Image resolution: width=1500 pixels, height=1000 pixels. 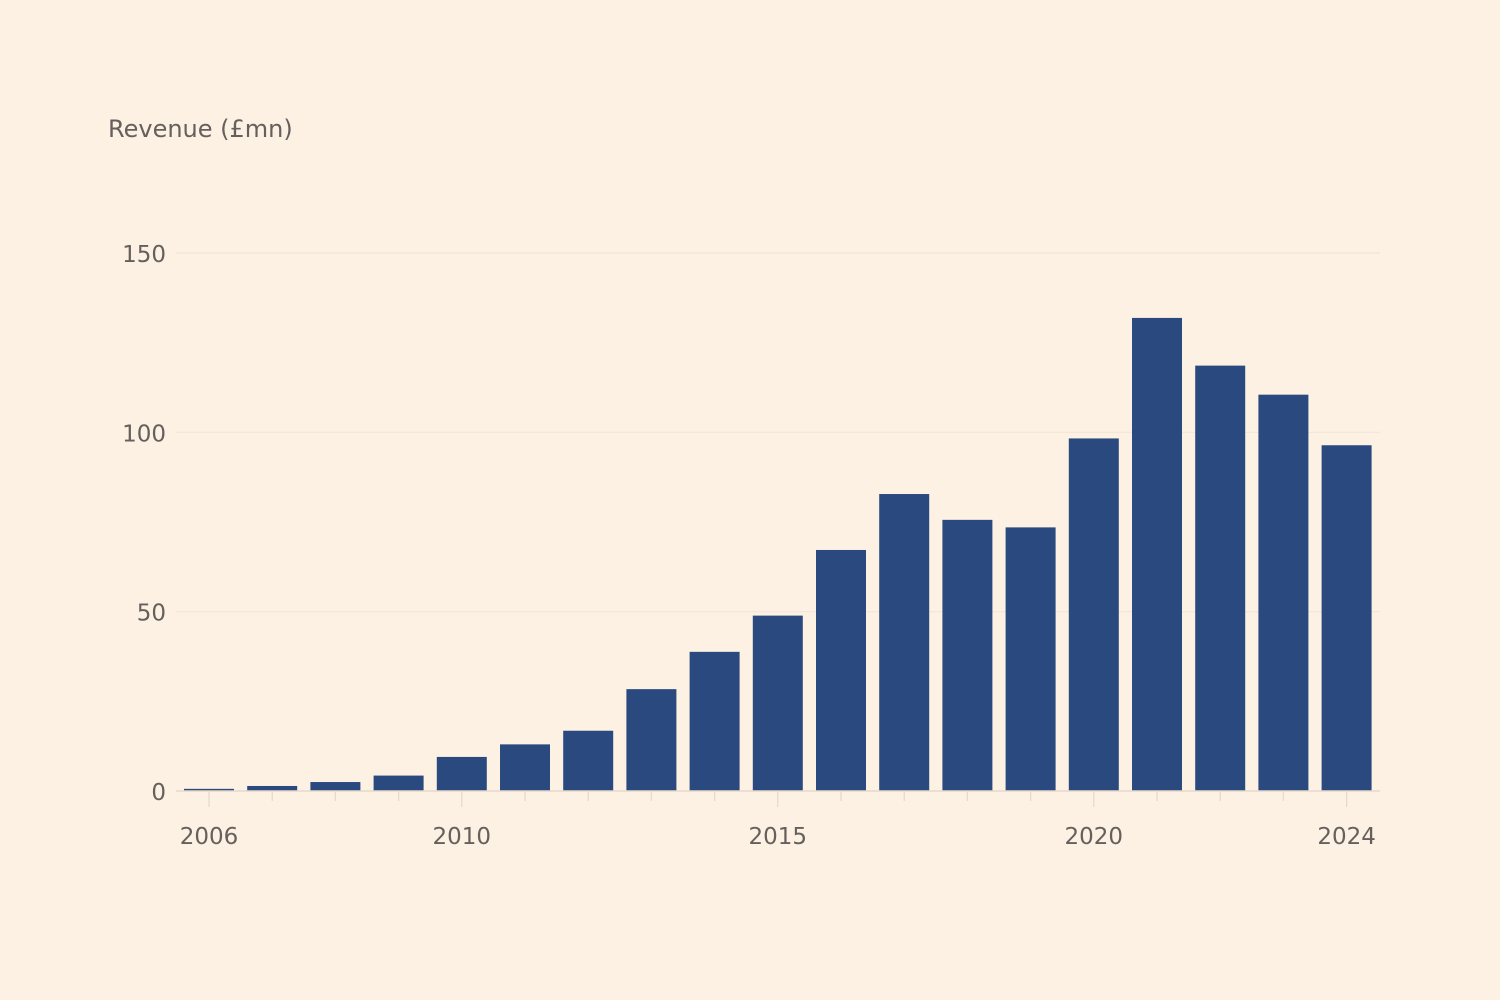 What do you see at coordinates (209, 837) in the screenshot?
I see `x-tick-label-2006: 2006` at bounding box center [209, 837].